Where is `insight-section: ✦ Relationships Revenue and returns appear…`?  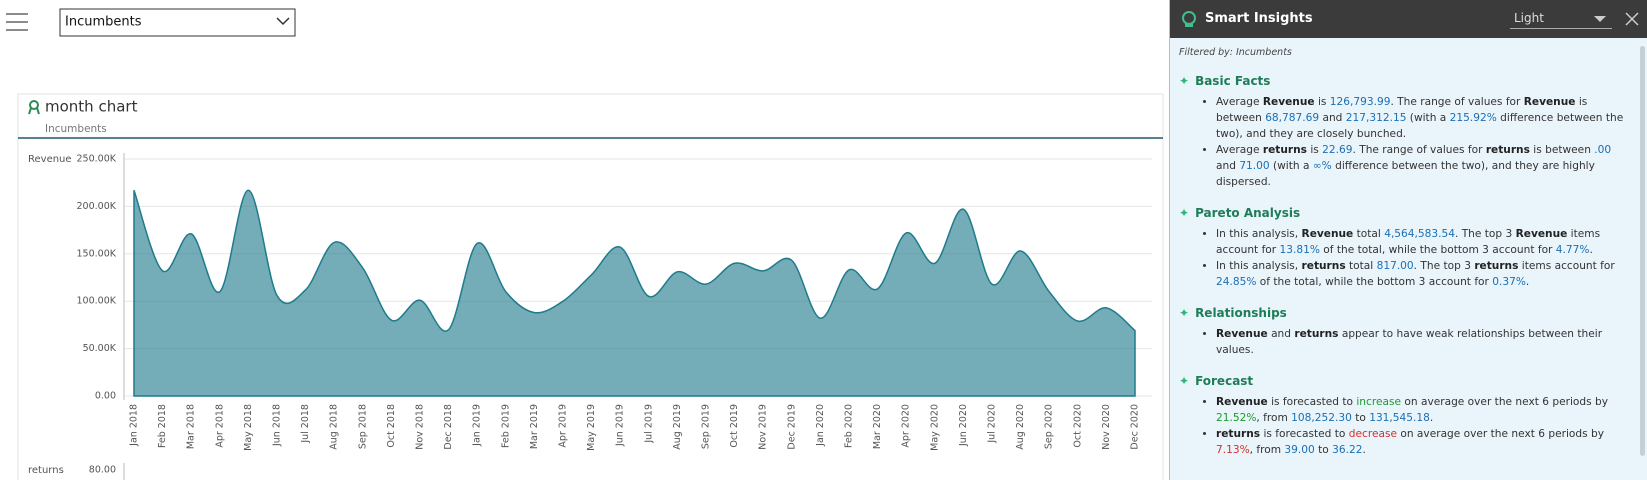 insight-section: ✦ Relationships Revenue and returns appear… is located at coordinates (1408, 332).